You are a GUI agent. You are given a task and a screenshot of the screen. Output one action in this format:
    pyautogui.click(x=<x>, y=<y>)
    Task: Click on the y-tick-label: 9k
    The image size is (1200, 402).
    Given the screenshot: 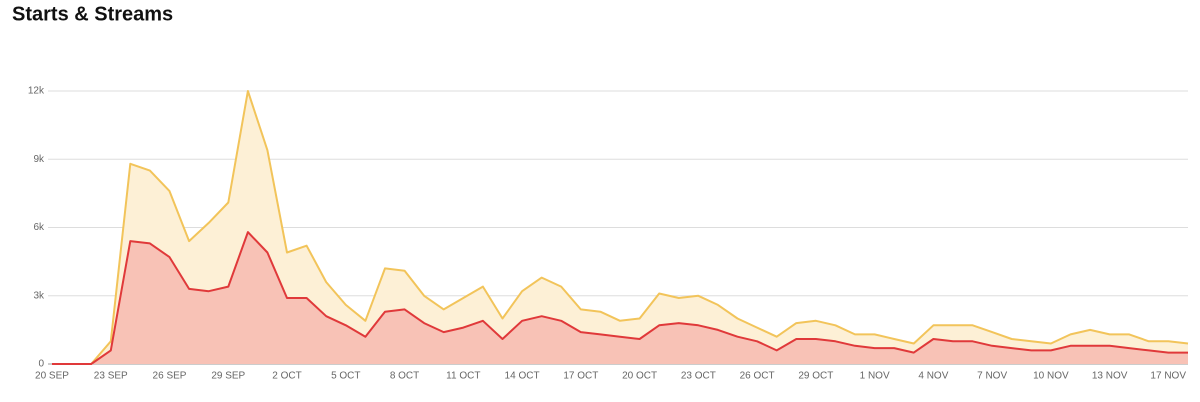 What is the action you would take?
    pyautogui.click(x=39, y=159)
    